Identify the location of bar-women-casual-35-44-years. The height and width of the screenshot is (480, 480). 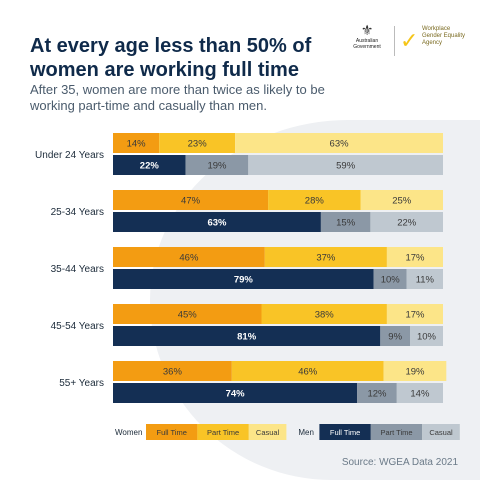
(414, 257).